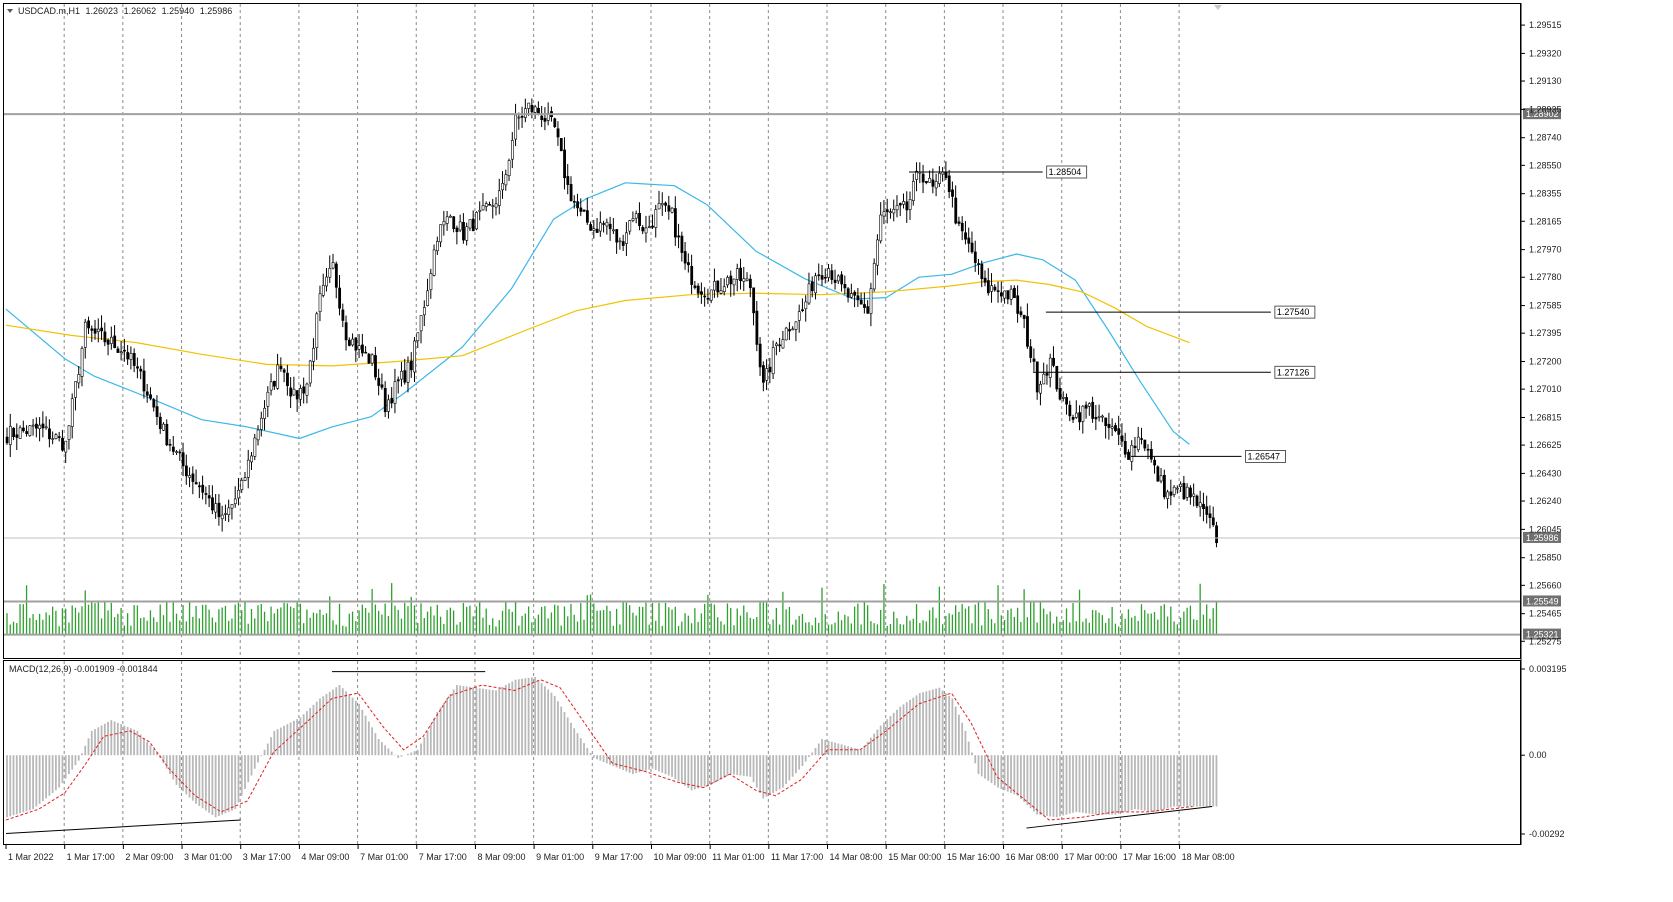 The image size is (1673, 902). Describe the element at coordinates (1218, 7) in the screenshot. I see `chart-shift-marker-icon` at that location.